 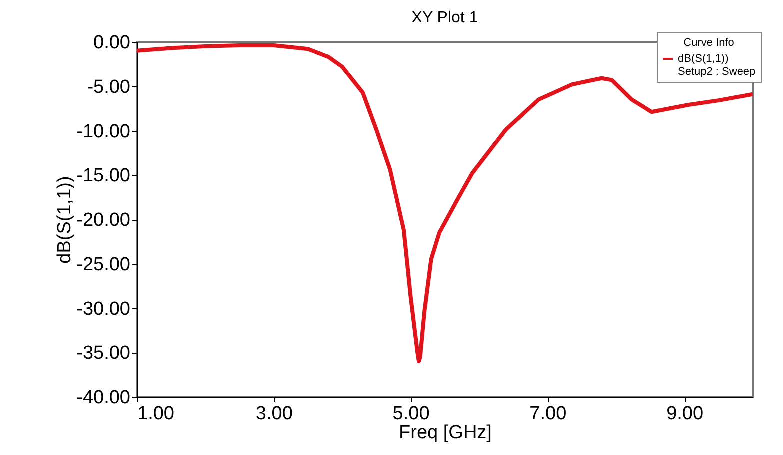 What do you see at coordinates (112, 43) in the screenshot?
I see `y-tick-label: 0.00` at bounding box center [112, 43].